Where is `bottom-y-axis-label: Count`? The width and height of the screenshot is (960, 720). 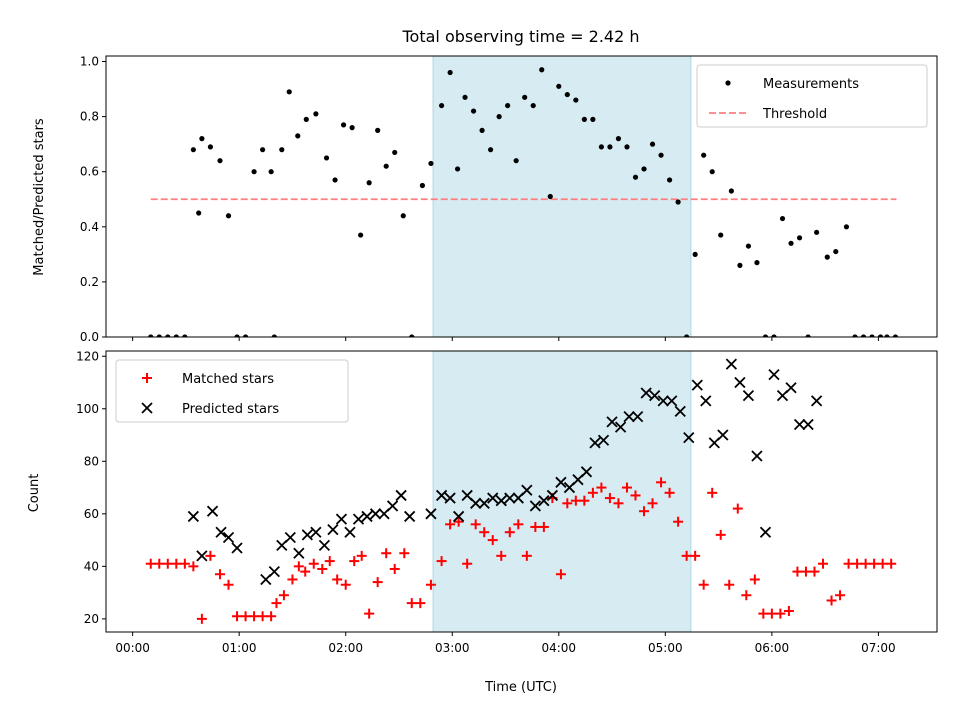 bottom-y-axis-label: Count is located at coordinates (34, 493).